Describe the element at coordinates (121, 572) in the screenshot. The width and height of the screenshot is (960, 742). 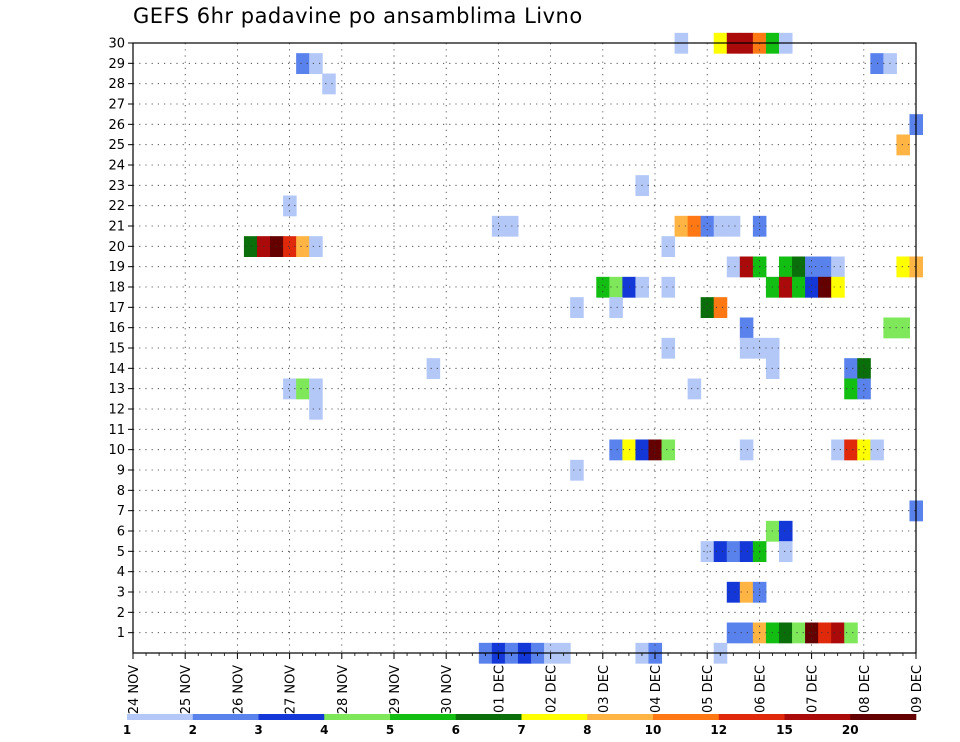
I see `y-tick-label: 4` at that location.